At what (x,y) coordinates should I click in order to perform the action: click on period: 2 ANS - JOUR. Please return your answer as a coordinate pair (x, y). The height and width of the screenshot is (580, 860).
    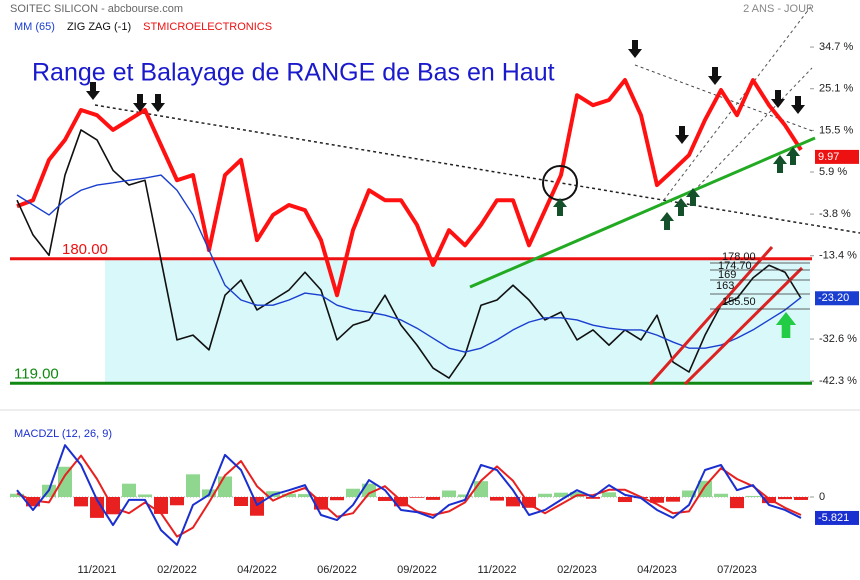
    Looking at the image, I should click on (778, 9).